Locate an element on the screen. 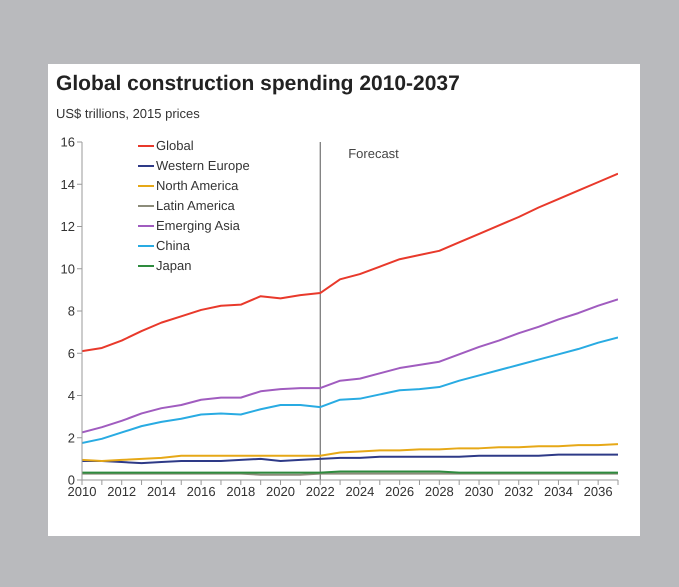 The height and width of the screenshot is (587, 679). chart-subtitle: US$ trillions, 2015 prices is located at coordinates (128, 113).